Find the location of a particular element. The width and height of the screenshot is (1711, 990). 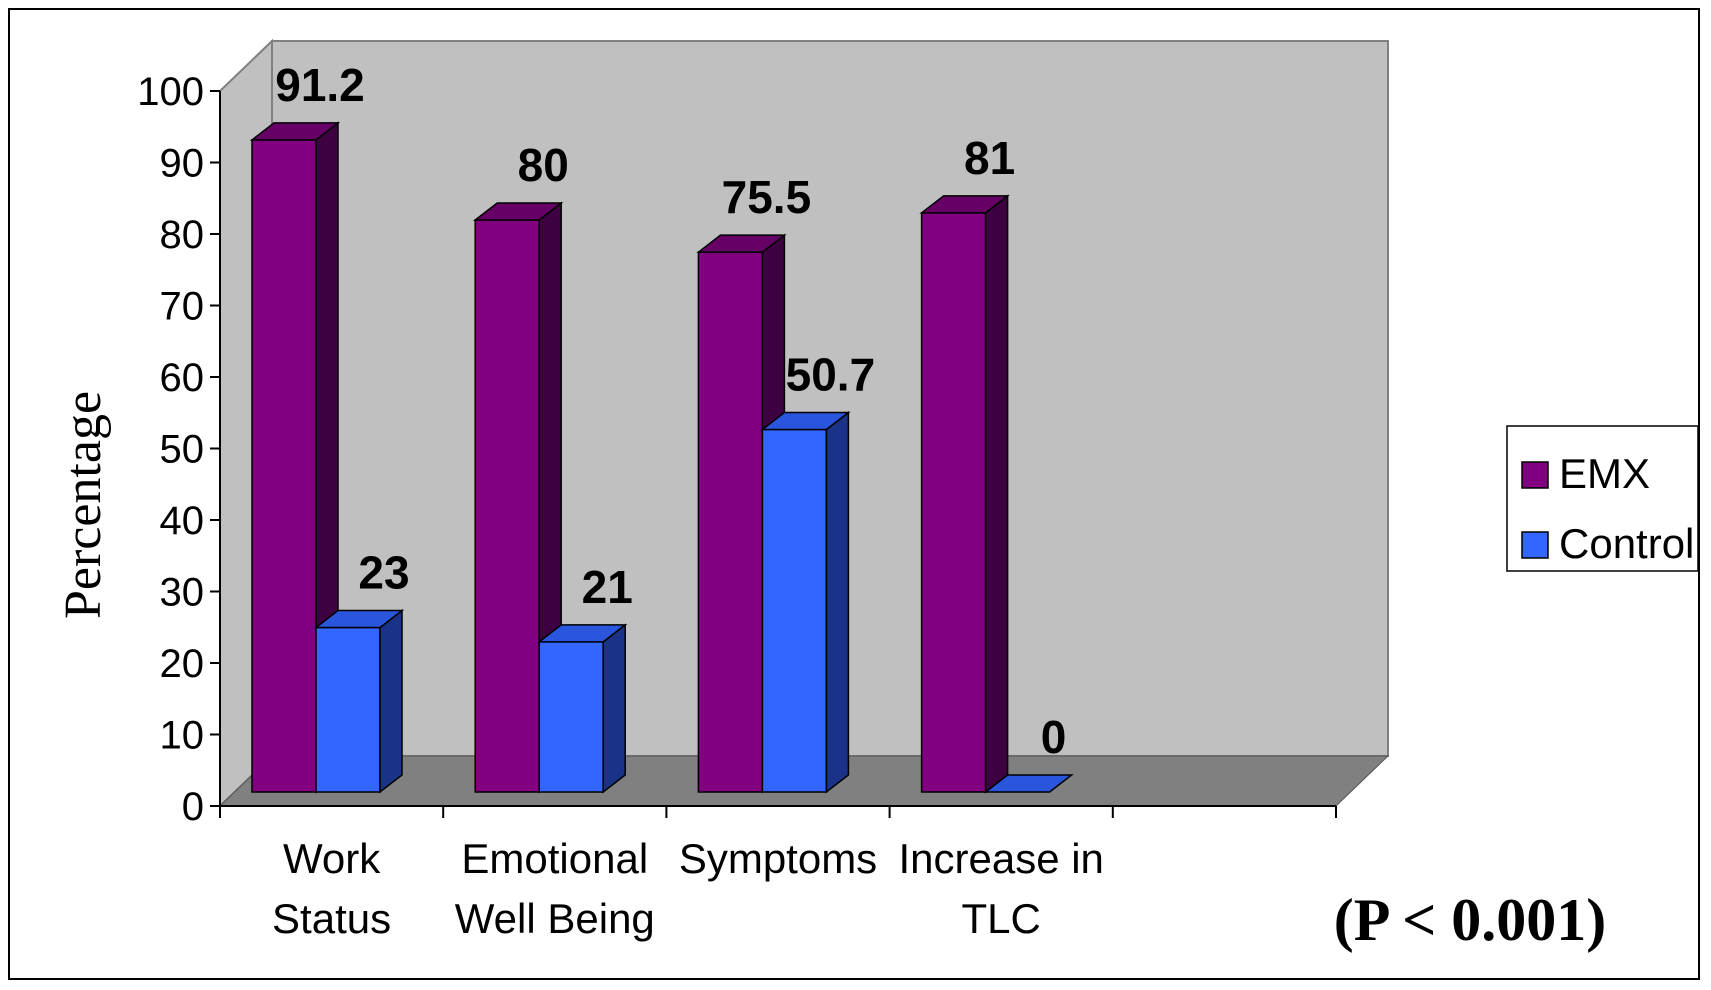

data-label: 23 is located at coordinates (383, 573).